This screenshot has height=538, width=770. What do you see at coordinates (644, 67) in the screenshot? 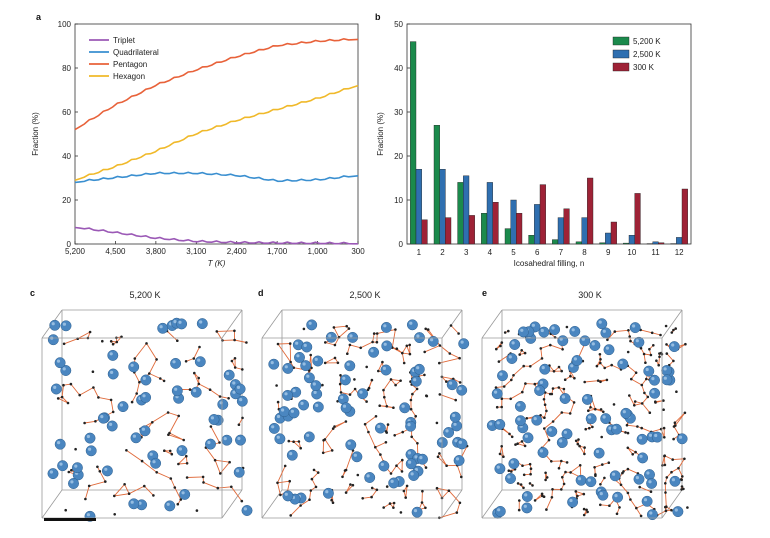
I see `legend-label-b: 300 K` at bounding box center [644, 67].